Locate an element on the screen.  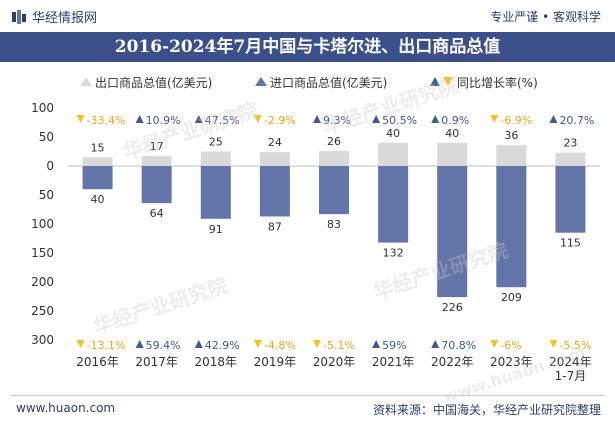
export-yoy-label: -33.4% is located at coordinates (106, 120).